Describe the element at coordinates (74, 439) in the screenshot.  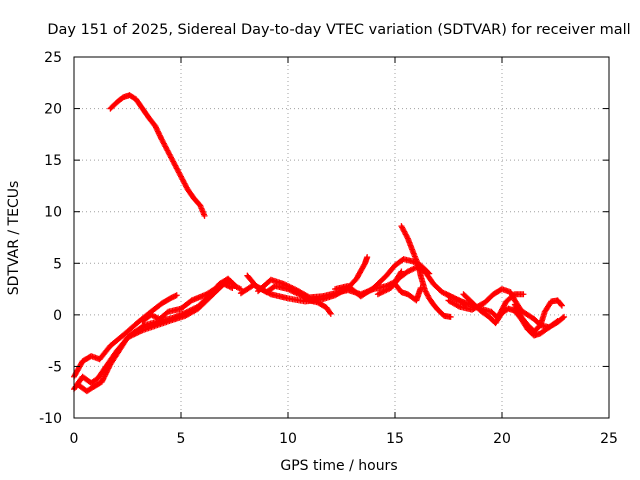
I see `x-tick-label: 0` at that location.